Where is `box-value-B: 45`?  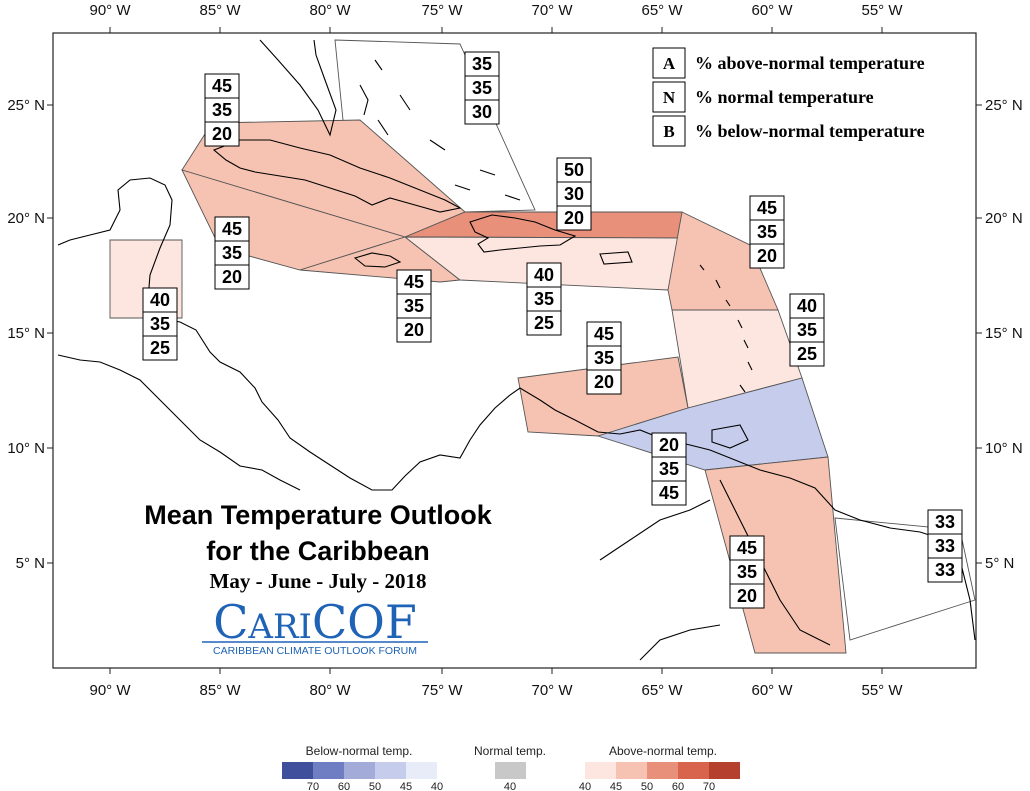
box-value-B: 45 is located at coordinates (669, 493).